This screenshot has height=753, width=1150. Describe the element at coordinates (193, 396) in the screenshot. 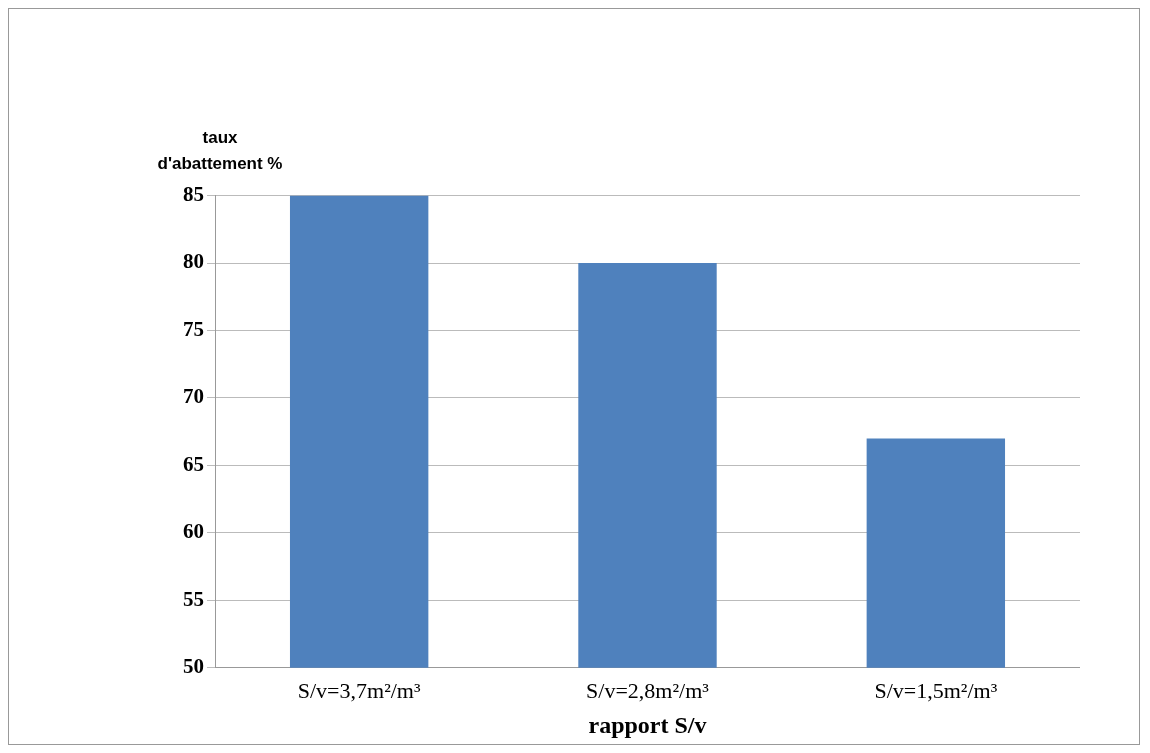

I see `y-tick-label: 70` at that location.